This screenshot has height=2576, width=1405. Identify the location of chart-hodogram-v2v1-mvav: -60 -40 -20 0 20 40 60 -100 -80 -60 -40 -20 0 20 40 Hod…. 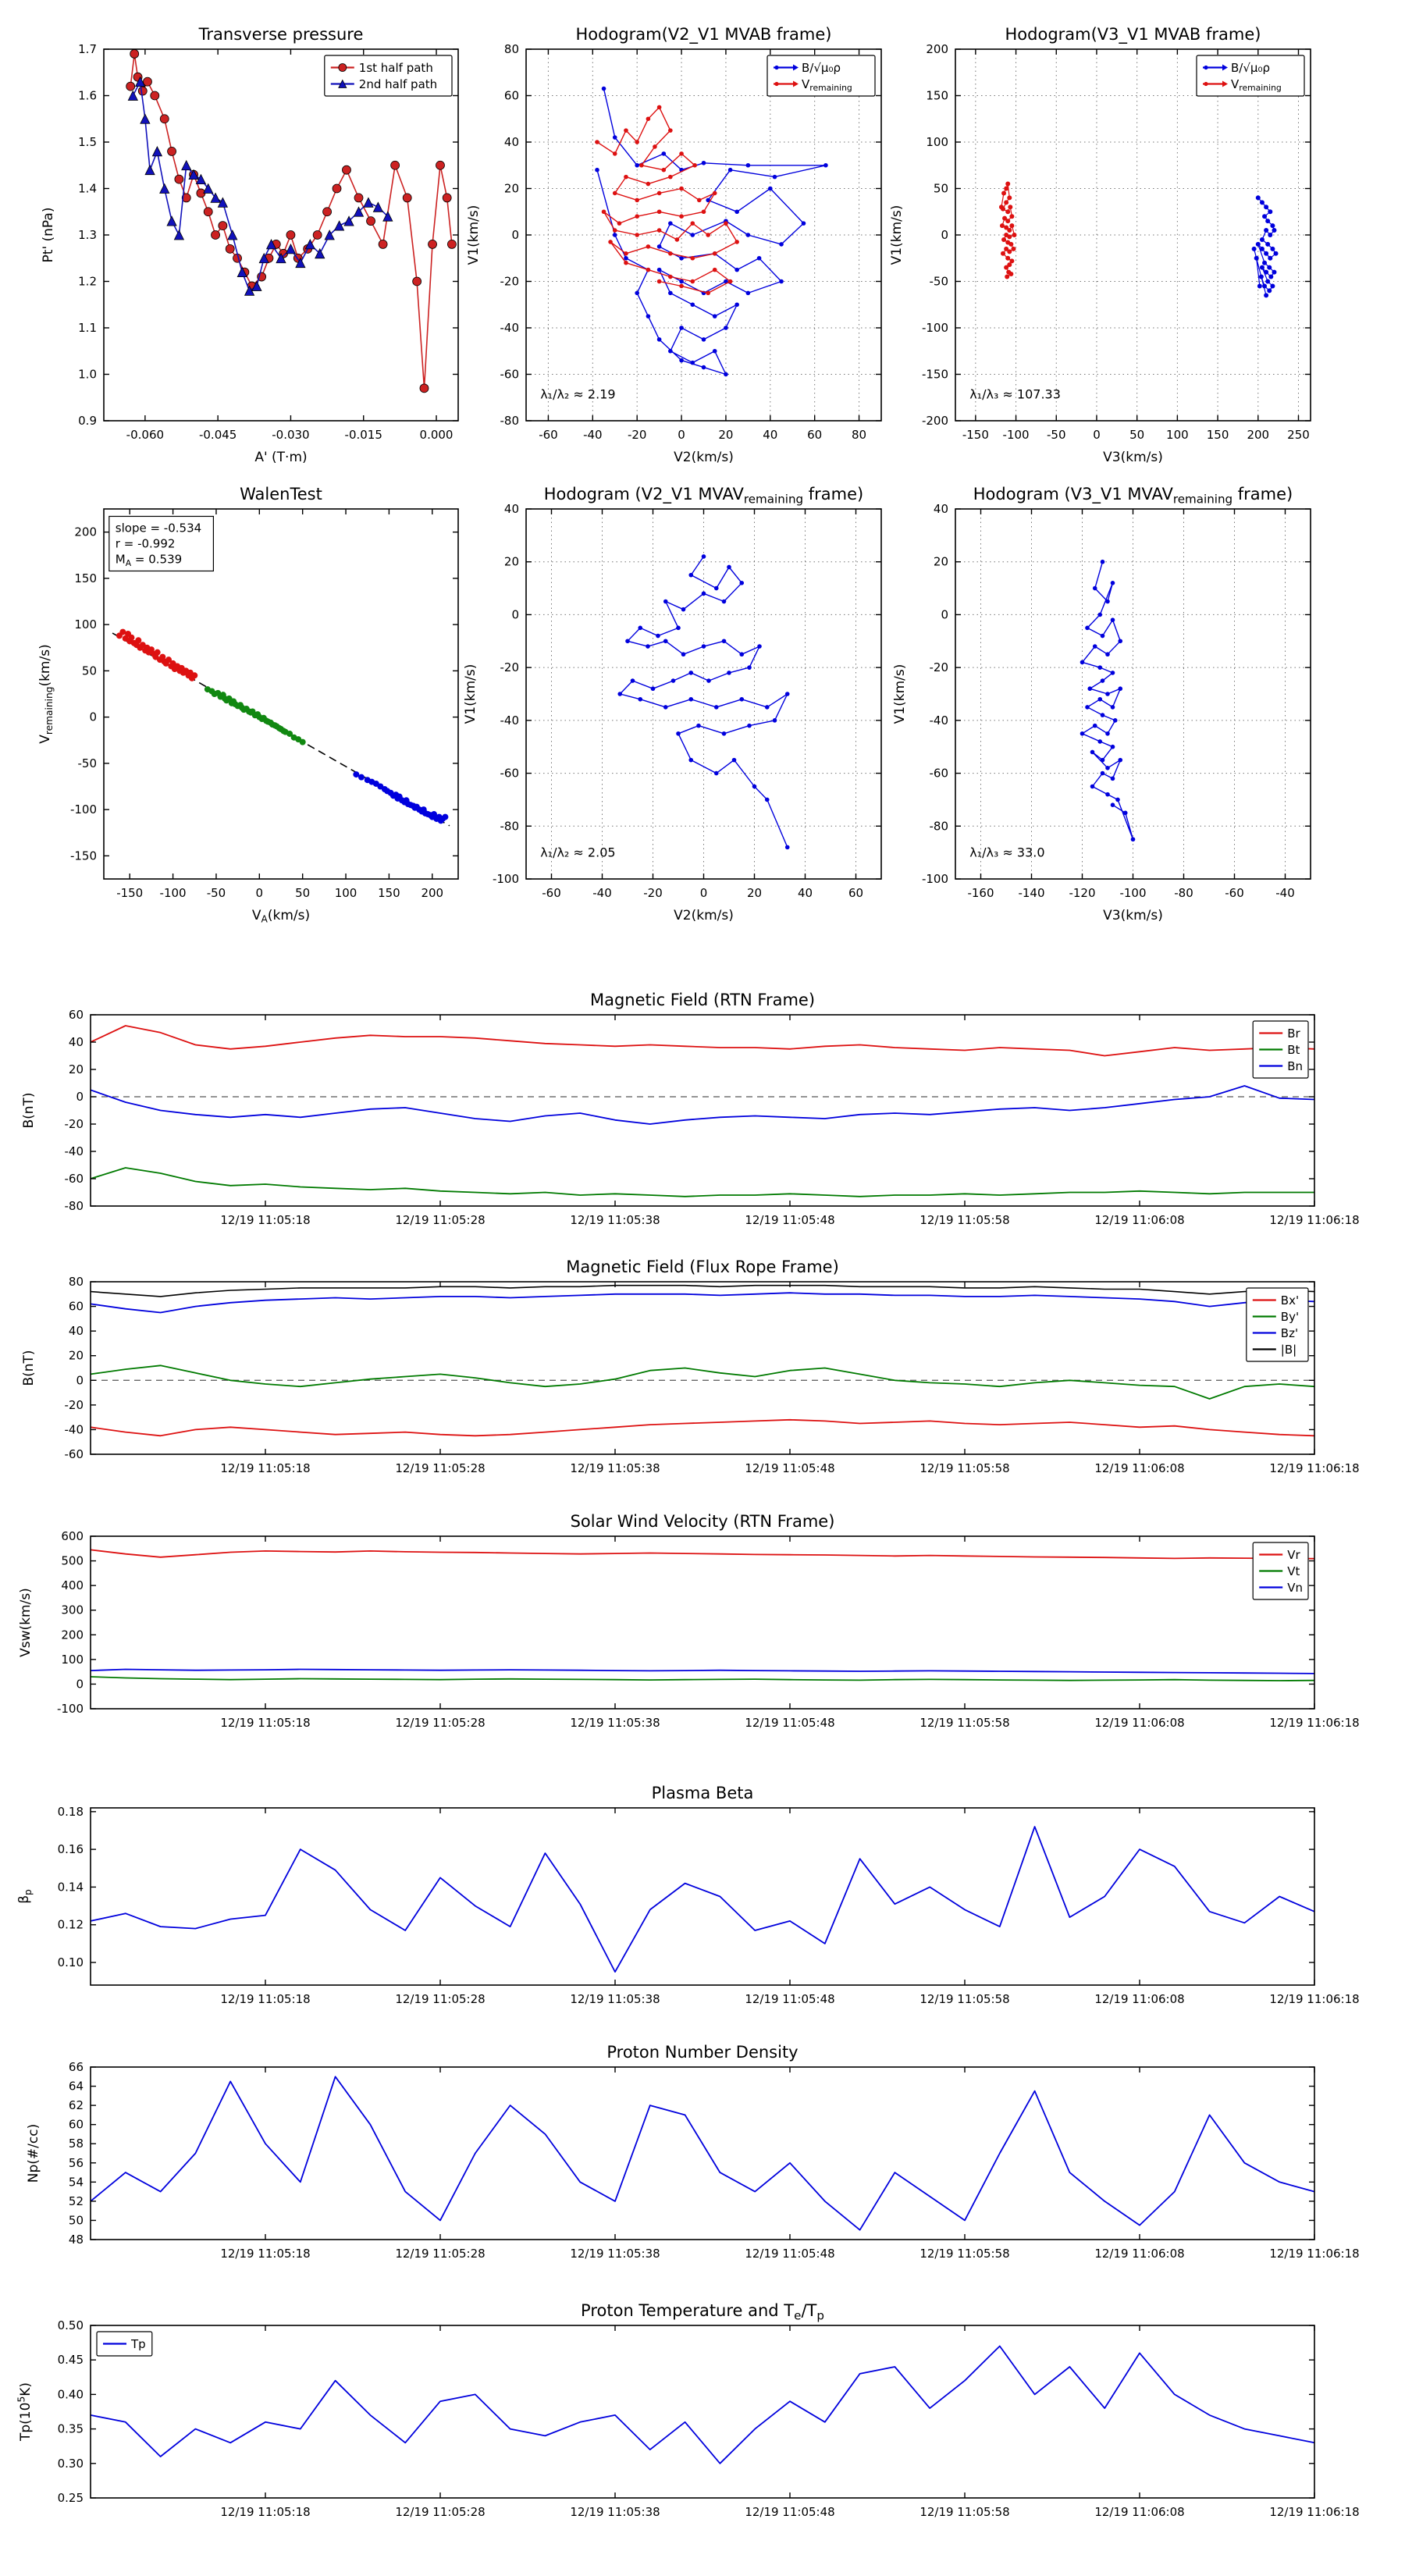
(673, 704).